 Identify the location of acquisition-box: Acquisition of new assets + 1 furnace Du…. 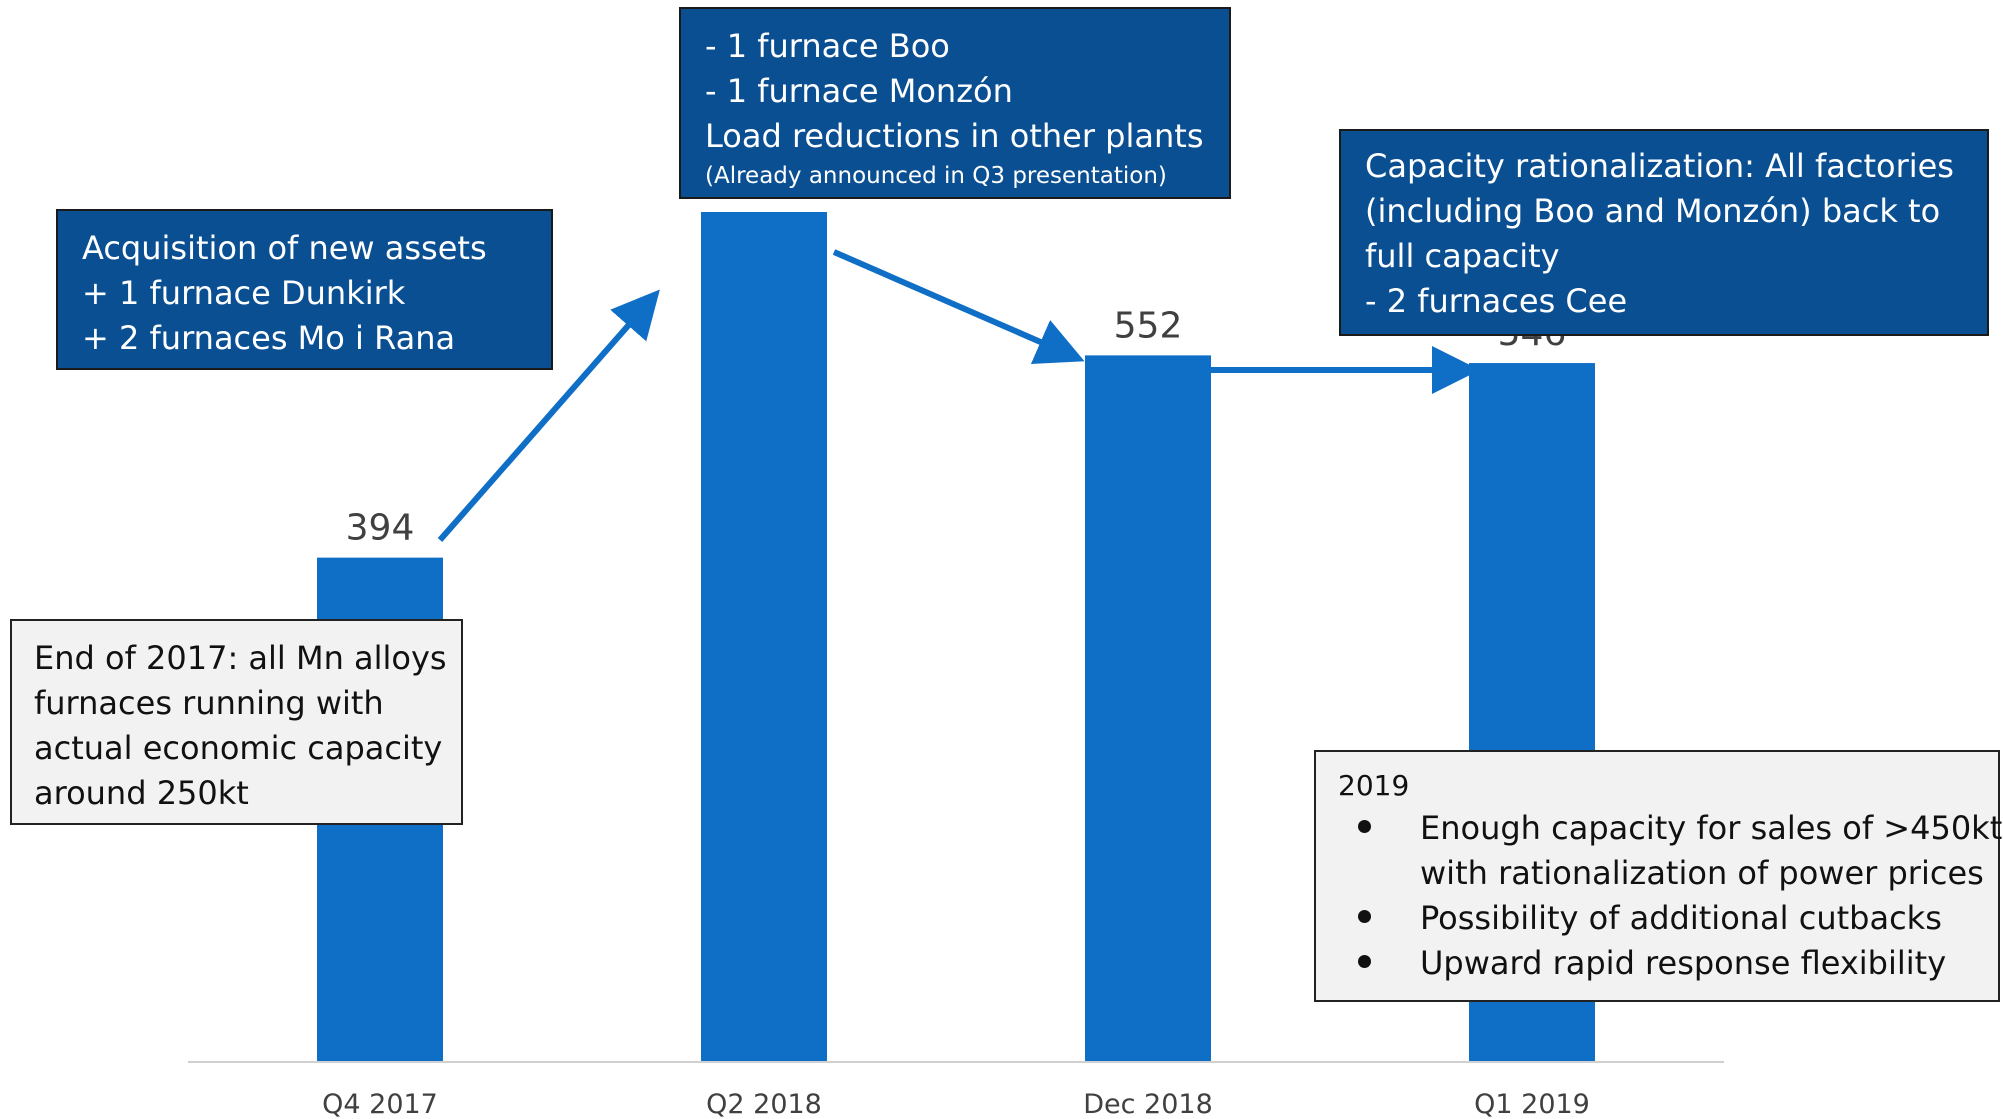
(304, 289).